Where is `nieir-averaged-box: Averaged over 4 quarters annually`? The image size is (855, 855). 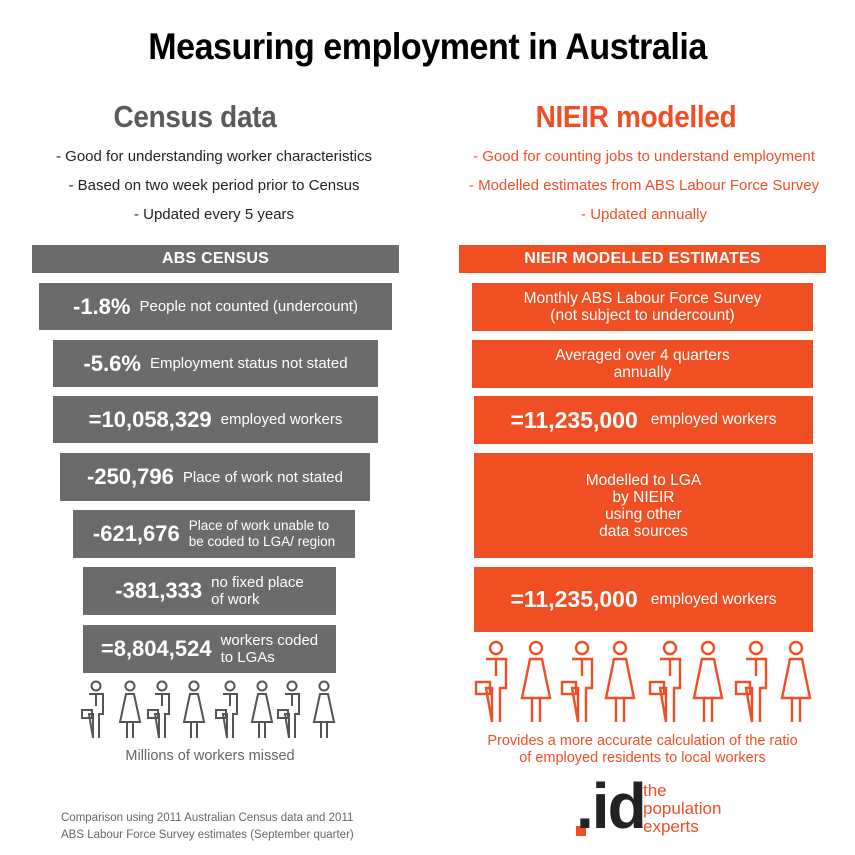 nieir-averaged-box: Averaged over 4 quarters annually is located at coordinates (642, 364).